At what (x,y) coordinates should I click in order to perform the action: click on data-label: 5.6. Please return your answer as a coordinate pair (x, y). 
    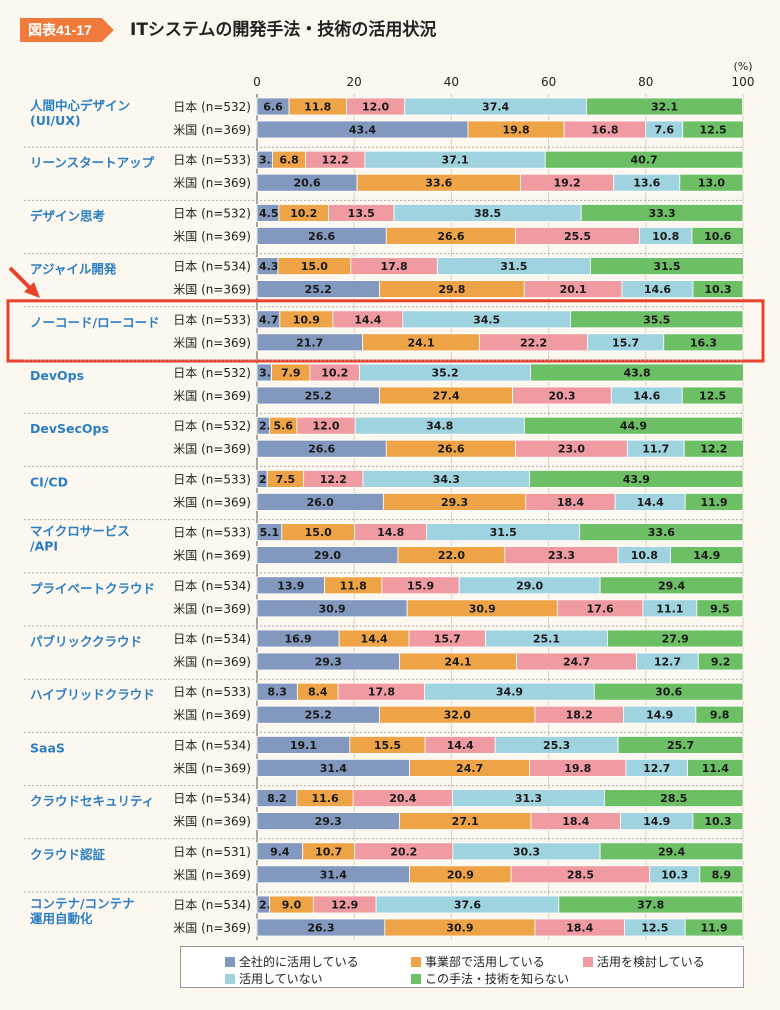
    Looking at the image, I should click on (283, 426).